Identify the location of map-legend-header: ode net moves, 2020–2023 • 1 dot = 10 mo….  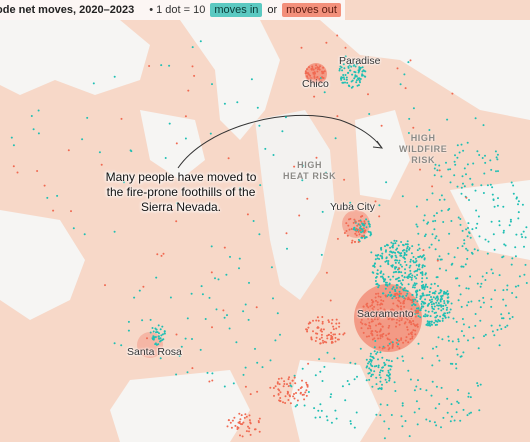
(172, 10).